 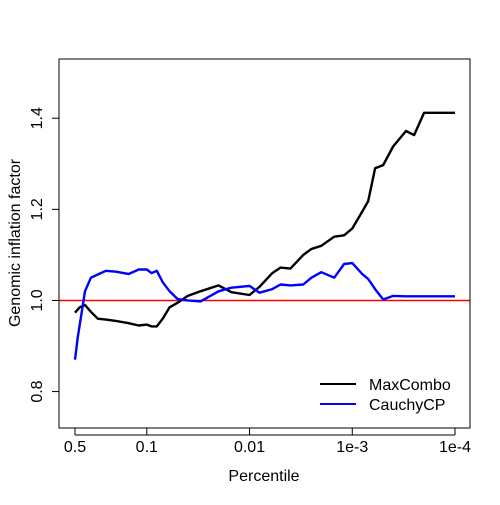 I want to click on y-tick-label: 1.4, so click(x=37, y=118).